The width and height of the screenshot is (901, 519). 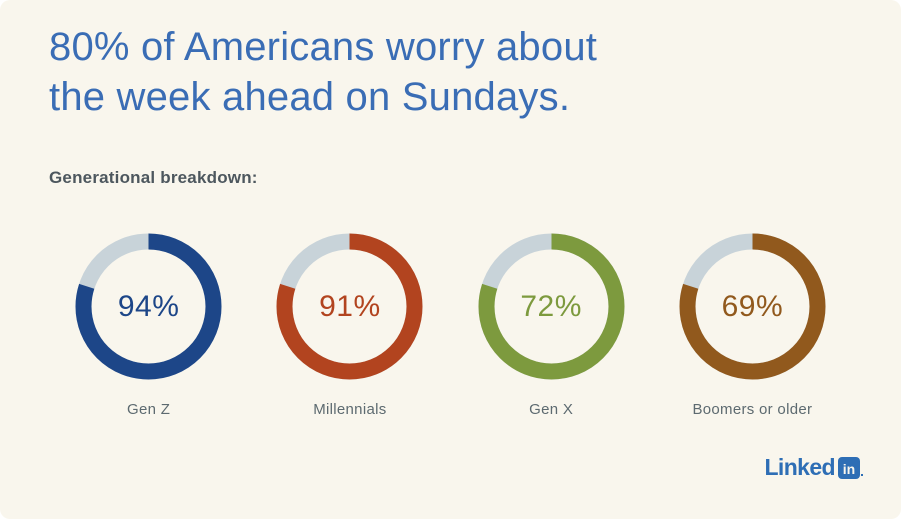 I want to click on donut-ring: 69%, so click(x=752, y=306).